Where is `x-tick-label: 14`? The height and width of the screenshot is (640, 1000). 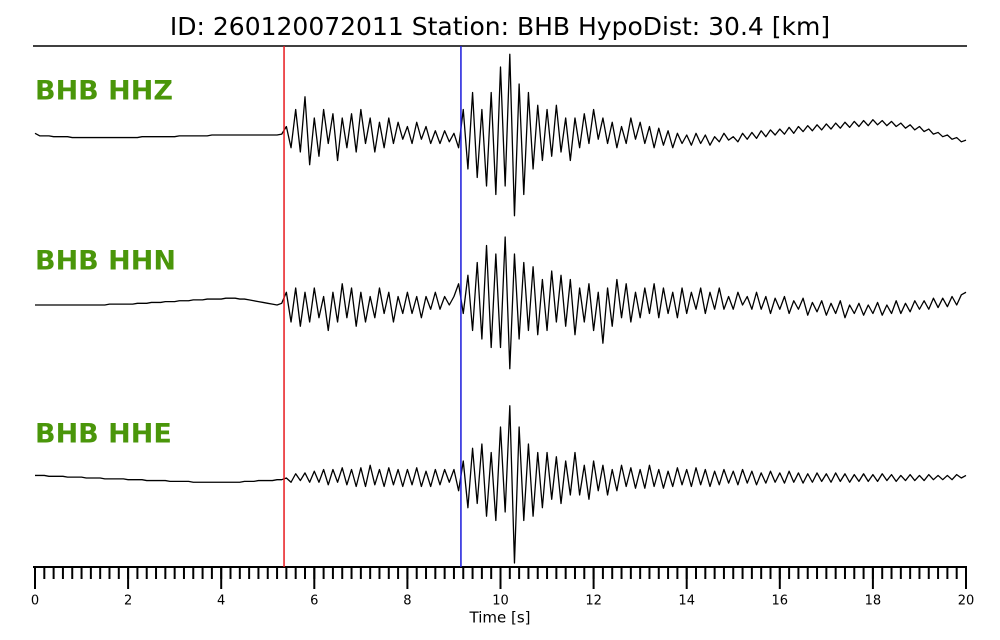 x-tick-label: 14 is located at coordinates (686, 601).